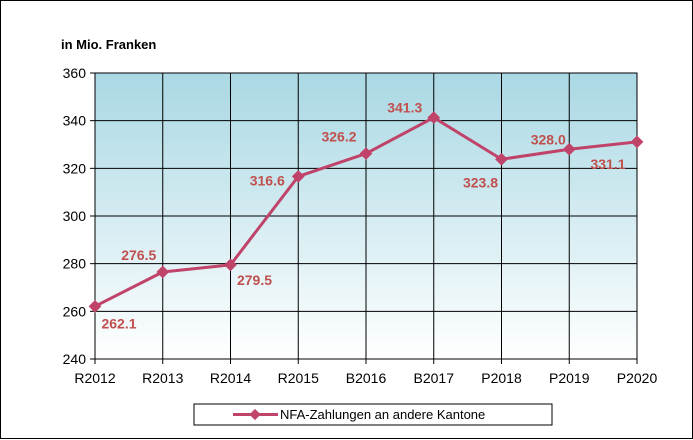  I want to click on data-label: 323.8, so click(480, 182).